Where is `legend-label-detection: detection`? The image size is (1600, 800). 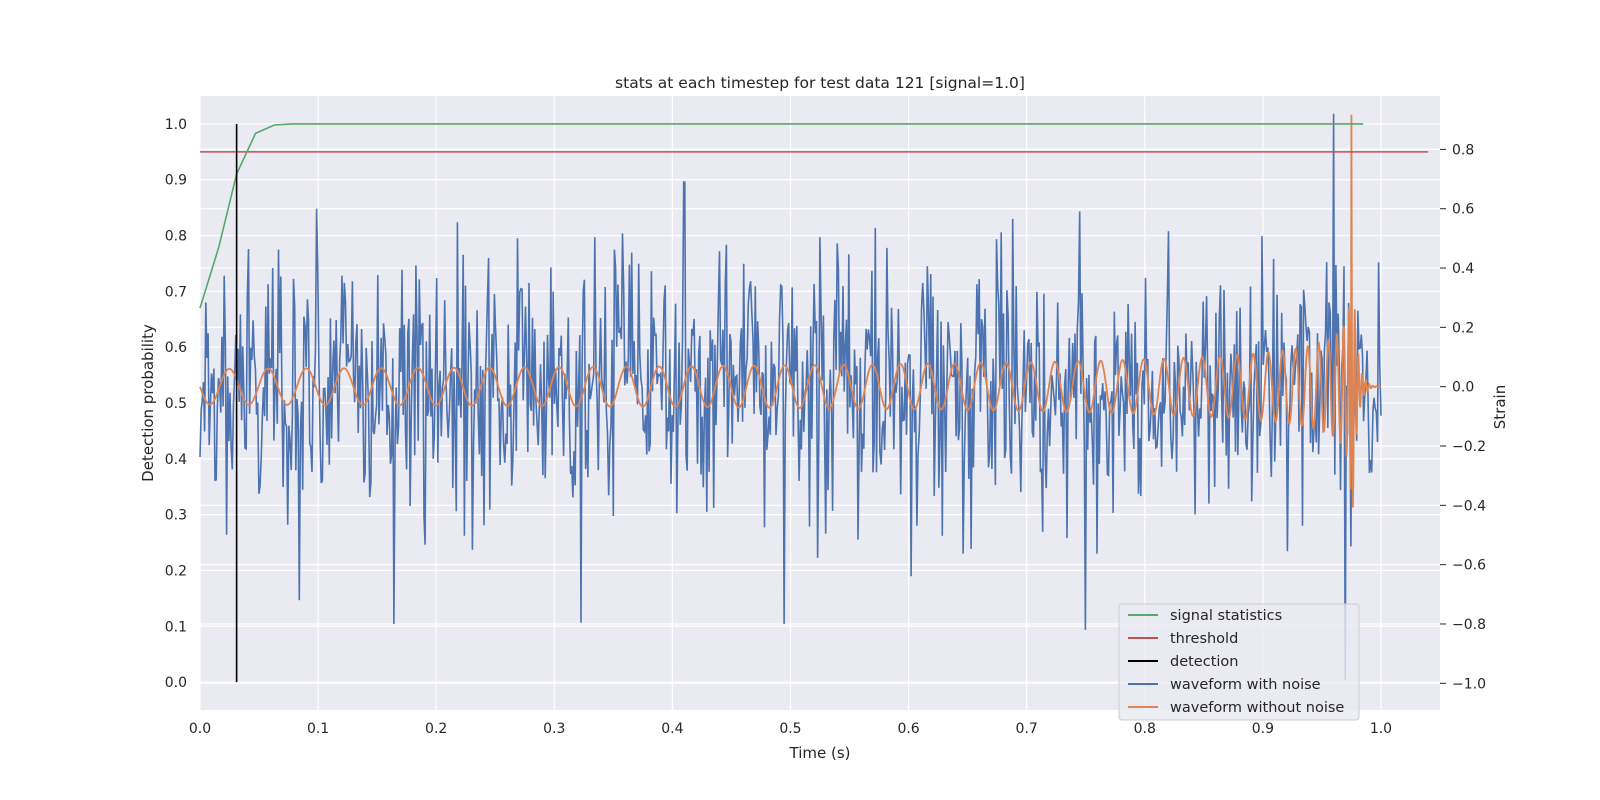 legend-label-detection: detection is located at coordinates (1204, 662).